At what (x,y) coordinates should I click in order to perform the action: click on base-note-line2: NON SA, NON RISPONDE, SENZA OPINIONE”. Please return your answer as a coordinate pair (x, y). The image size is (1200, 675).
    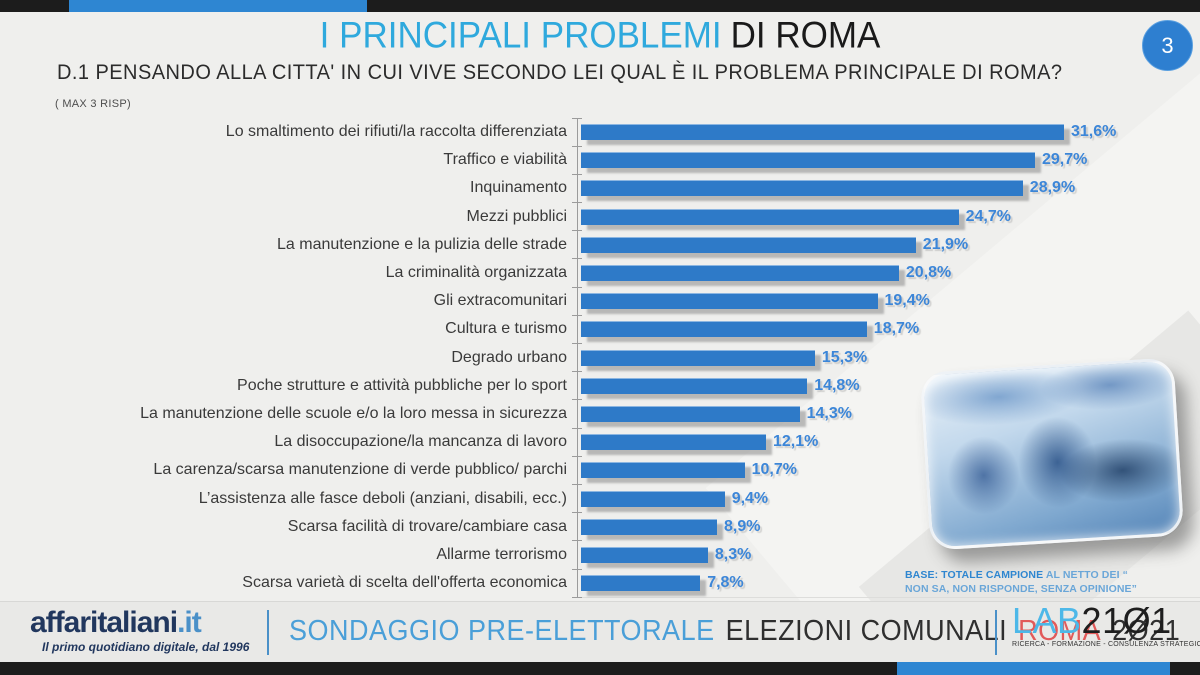
    Looking at the image, I should click on (1021, 588).